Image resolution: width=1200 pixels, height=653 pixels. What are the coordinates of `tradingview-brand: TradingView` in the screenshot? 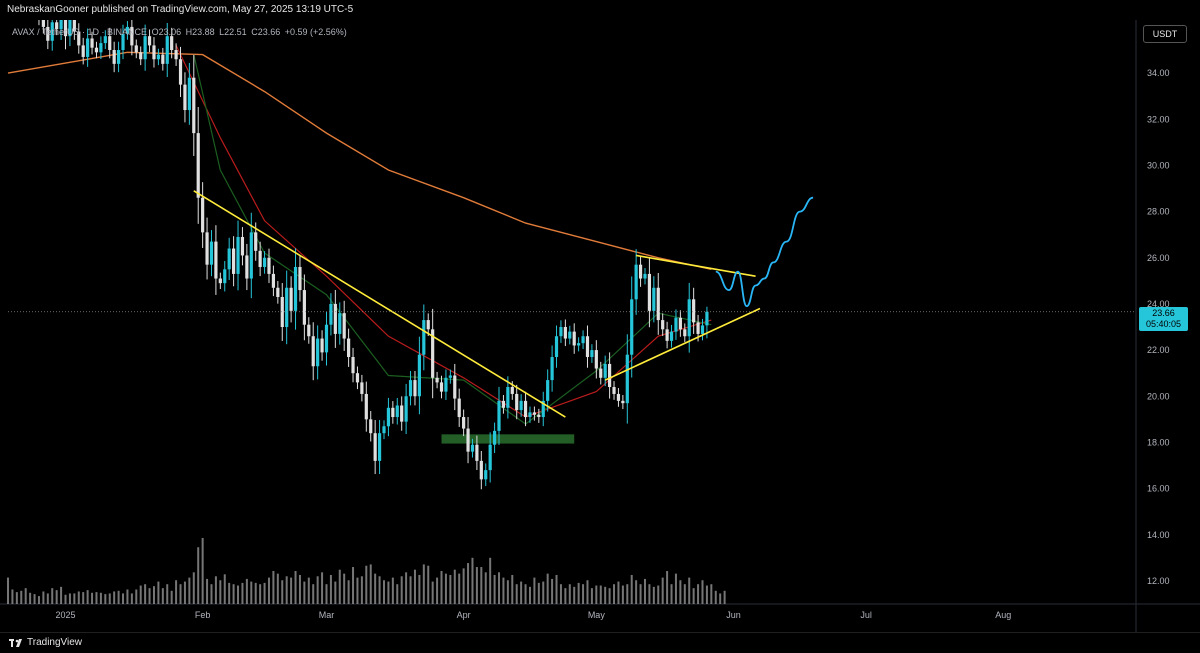 It's located at (45, 642).